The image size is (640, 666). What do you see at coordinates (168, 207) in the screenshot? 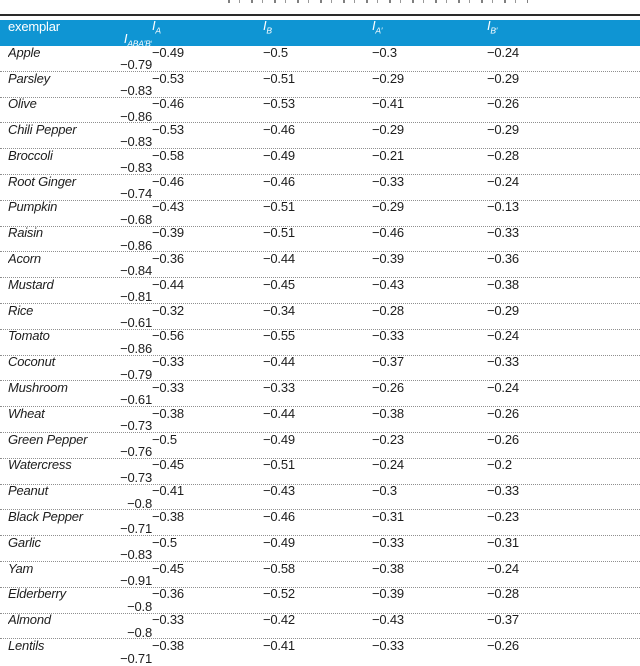
I see `value-cell-ia: −0.43` at bounding box center [168, 207].